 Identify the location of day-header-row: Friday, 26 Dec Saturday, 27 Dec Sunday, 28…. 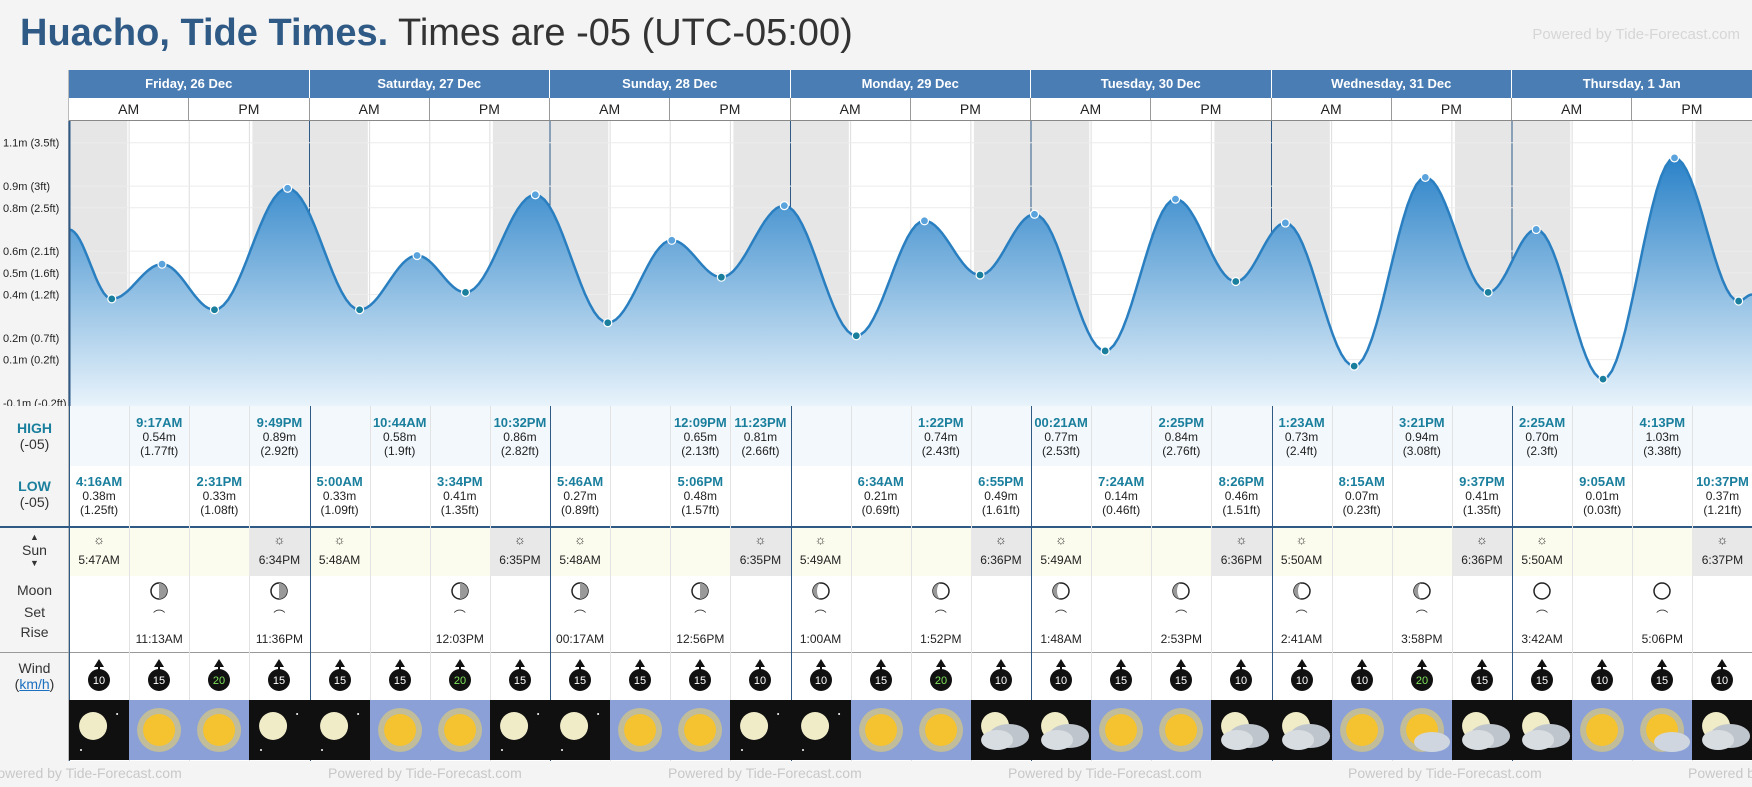
(910, 84).